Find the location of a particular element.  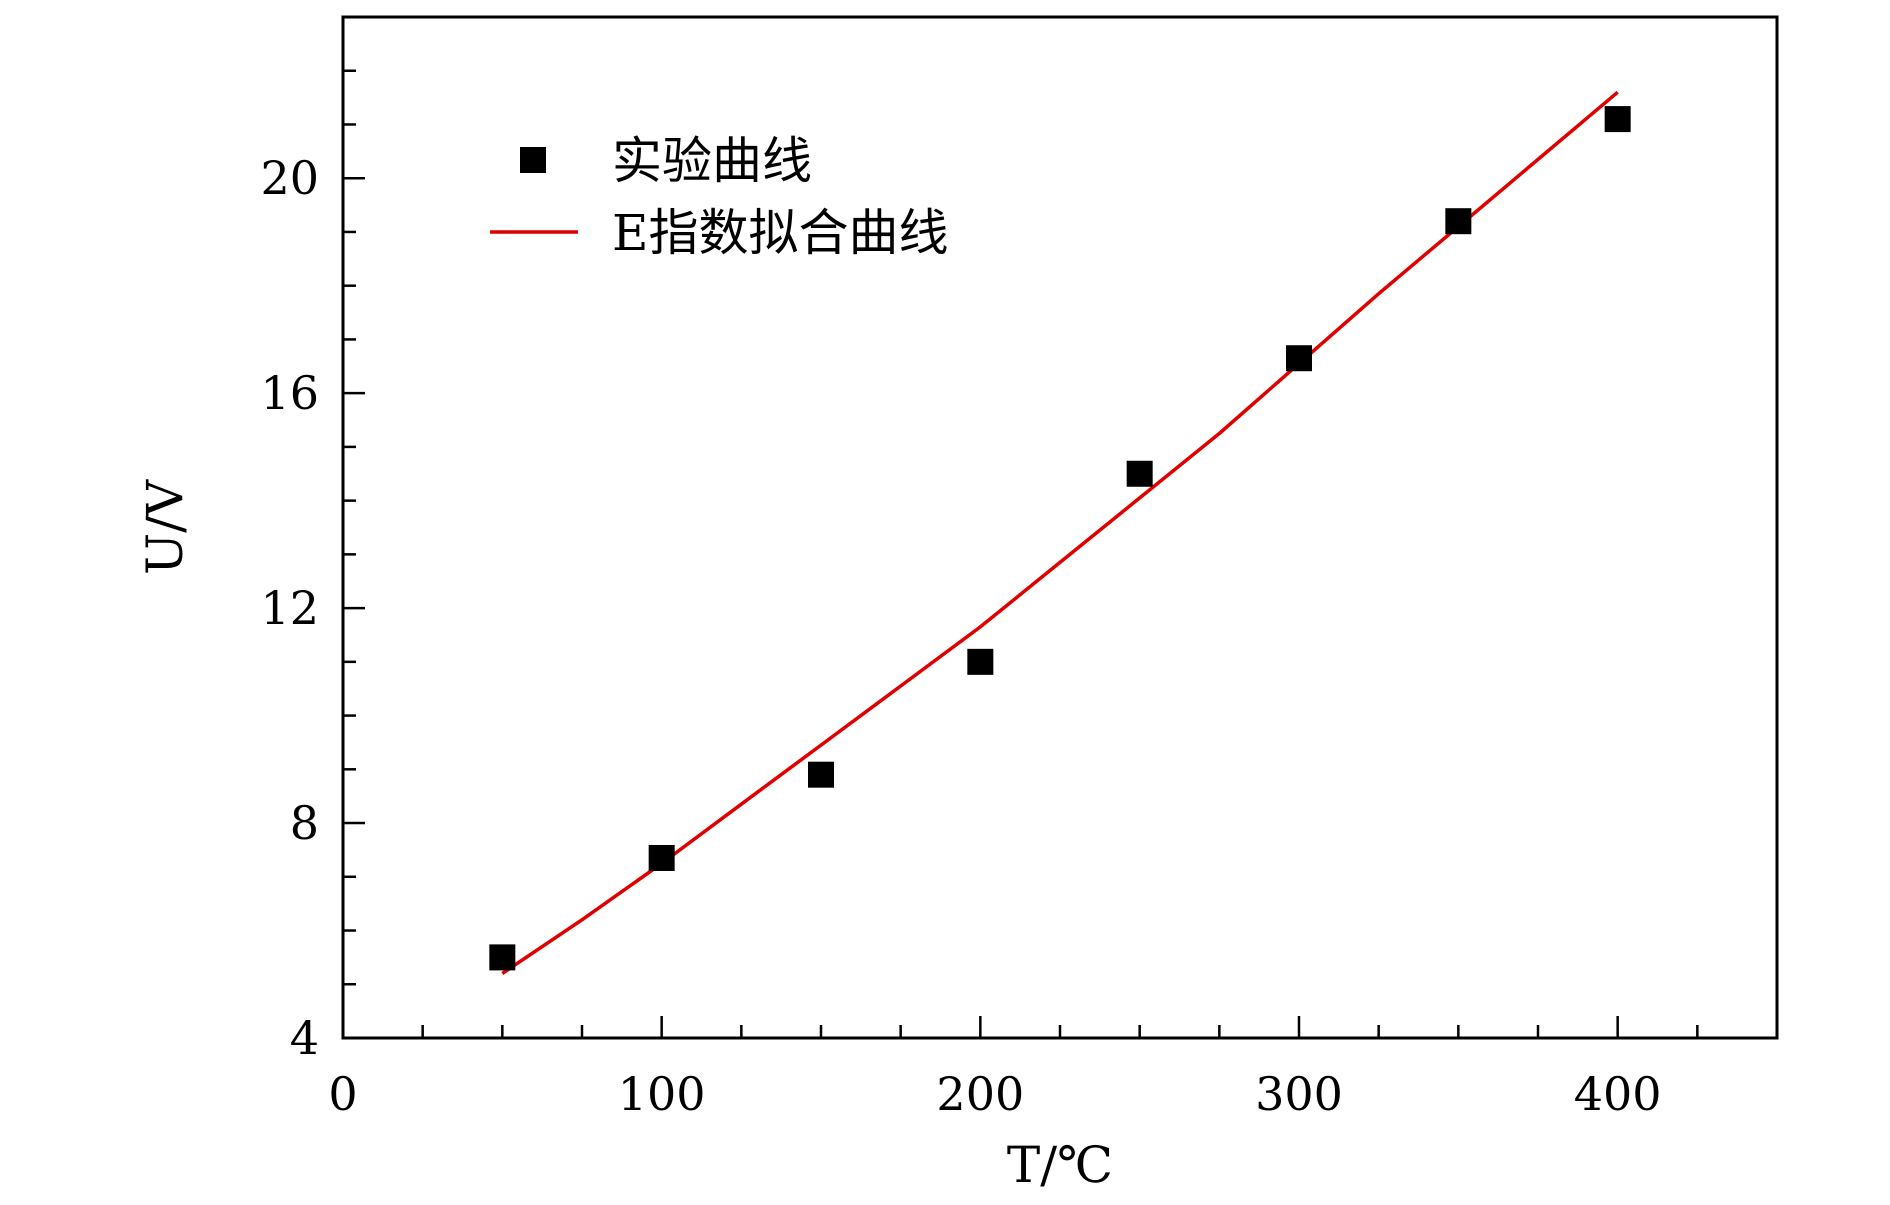

y-tick-label: 8 is located at coordinates (304, 823).